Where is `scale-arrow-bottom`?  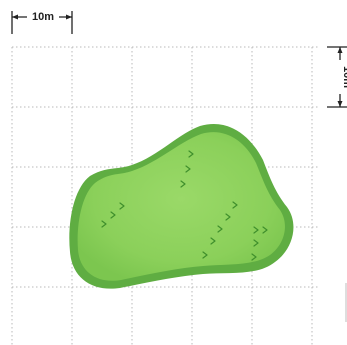
scale-arrow-bottom is located at coordinates (340, 104).